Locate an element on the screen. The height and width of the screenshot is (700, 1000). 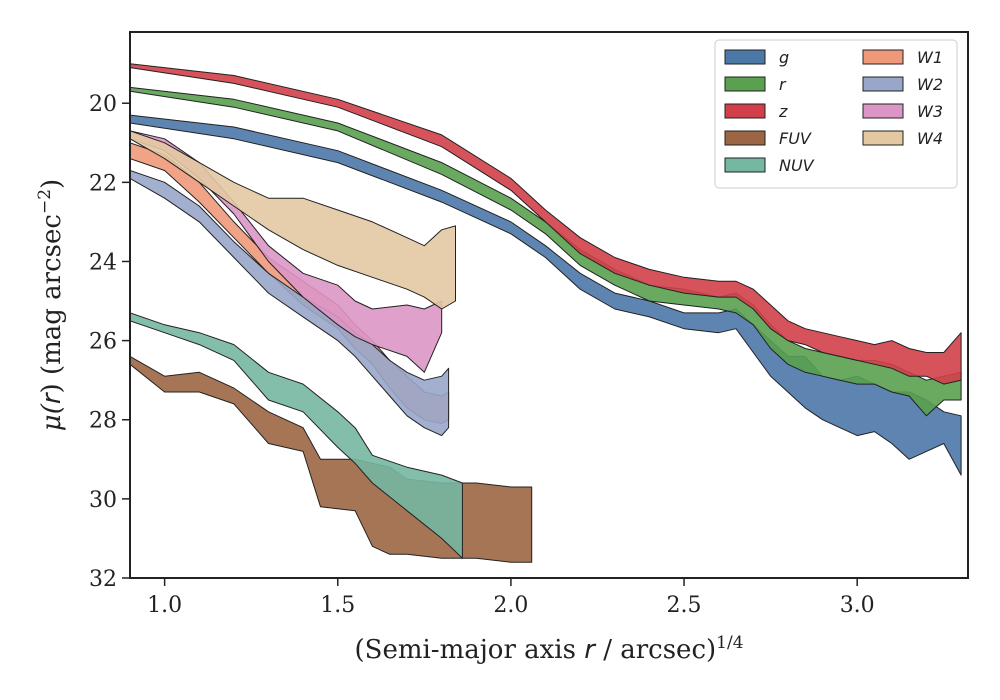
y-tick-label: 32 is located at coordinates (103, 579).